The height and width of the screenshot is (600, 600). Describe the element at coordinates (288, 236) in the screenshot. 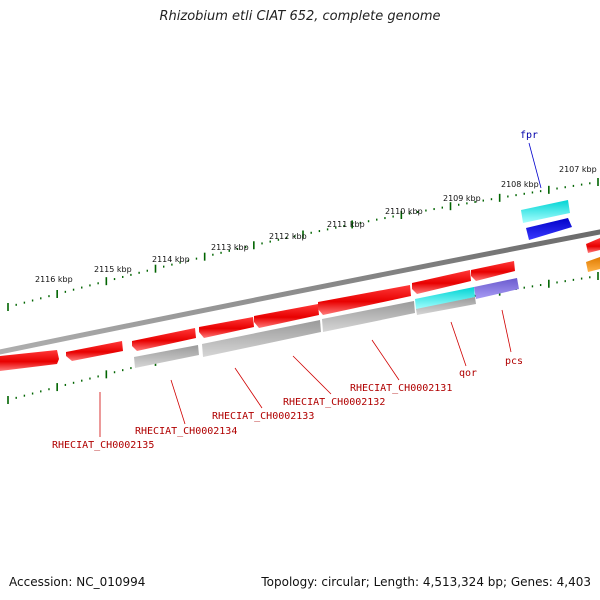

I see `kbp-label-2112: 2112 kbp` at that location.